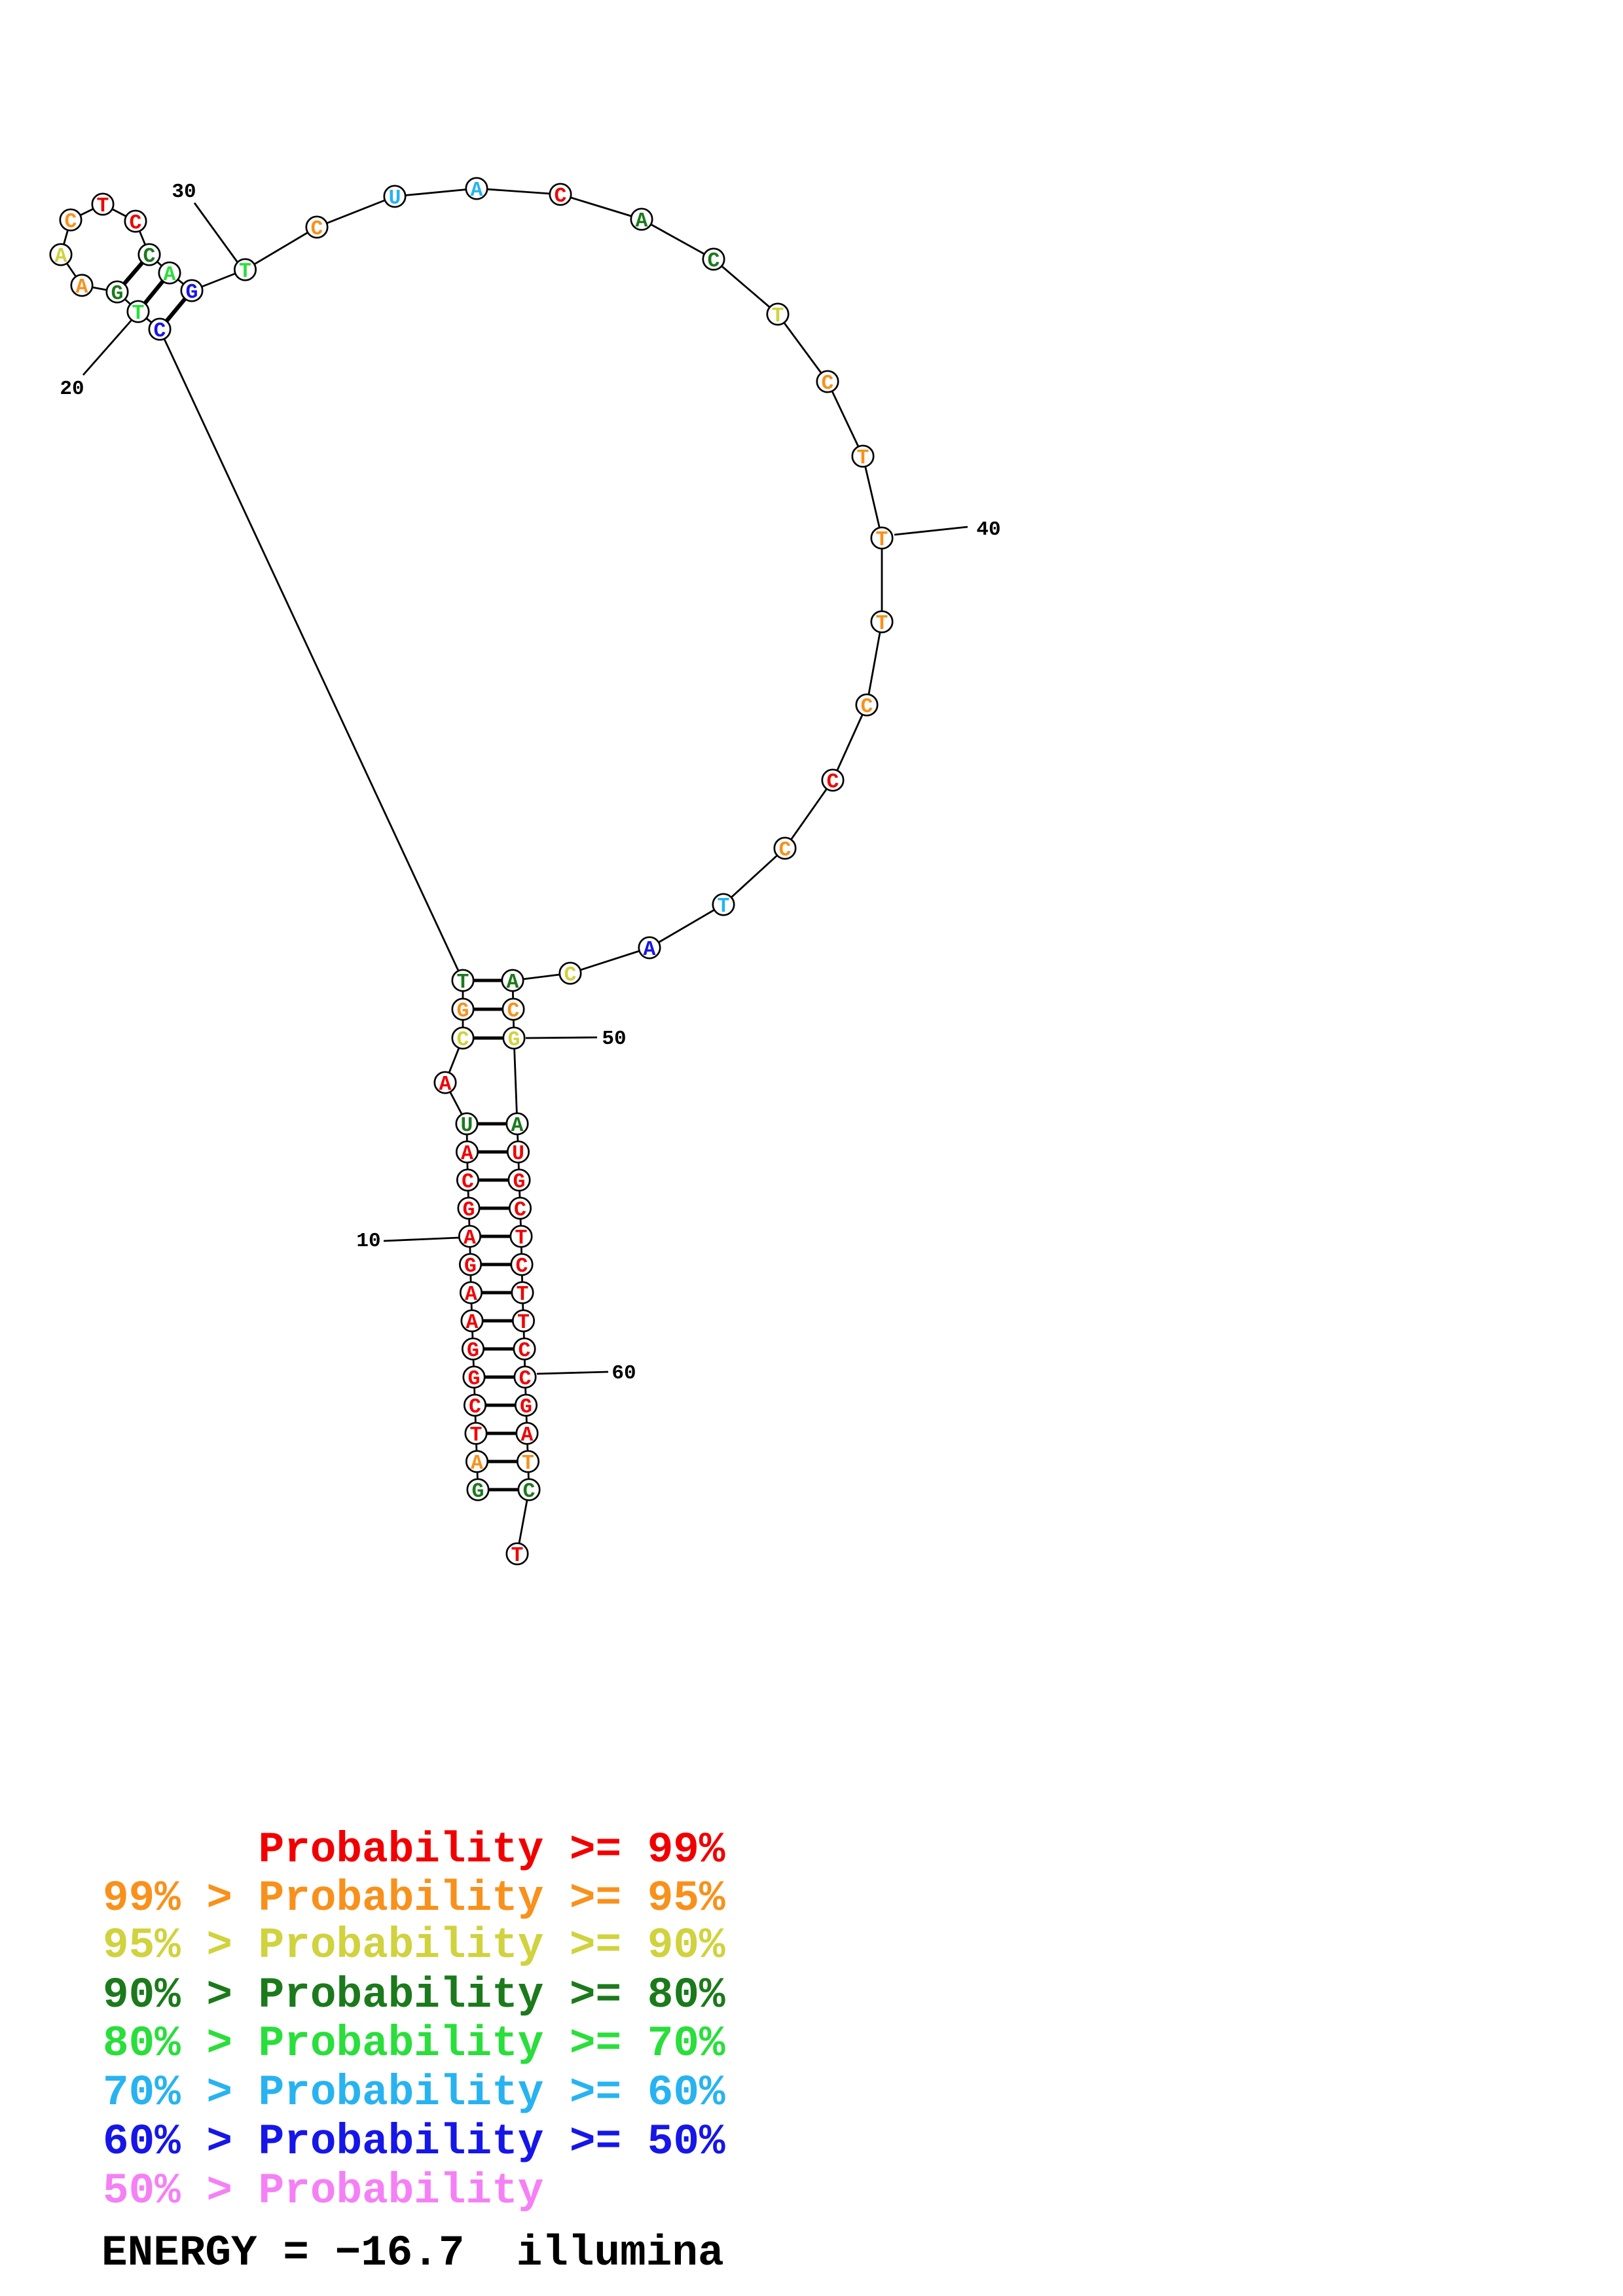 The image size is (1623, 2296). I want to click on svg-text: 40, so click(988, 529).